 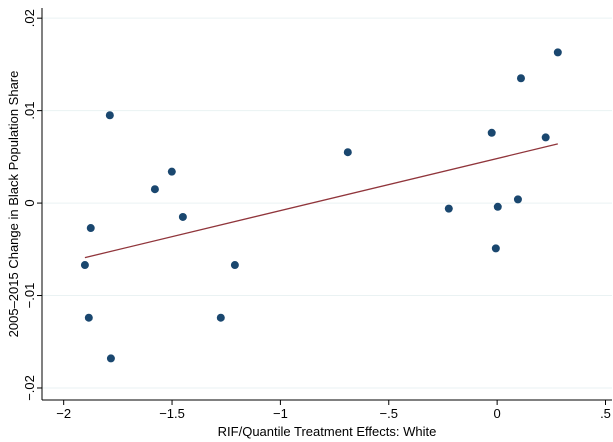 I want to click on x-tick-label: .5, so click(x=605, y=413).